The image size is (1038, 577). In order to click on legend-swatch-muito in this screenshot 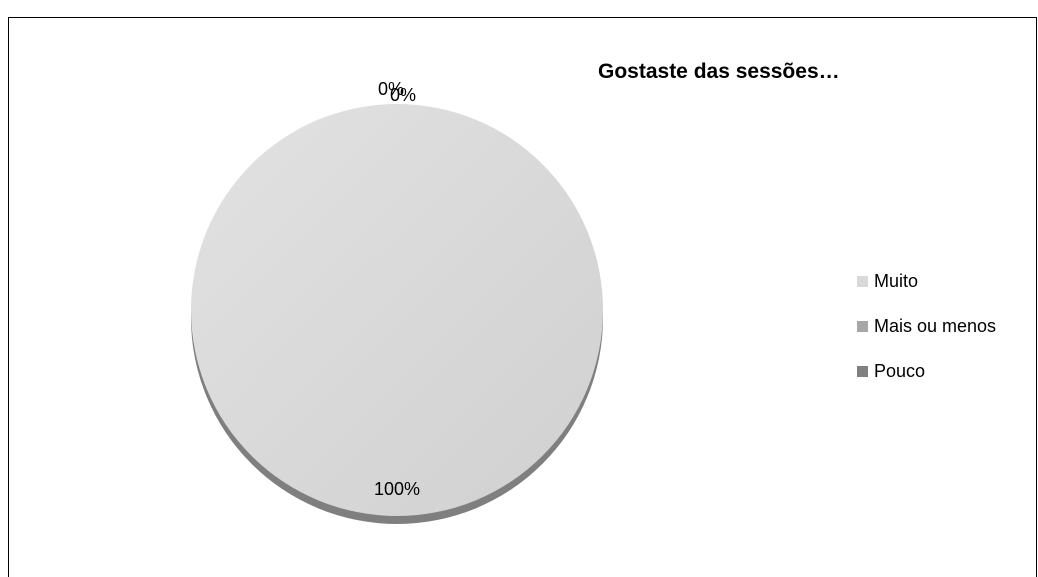, I will do `click(862, 281)`.